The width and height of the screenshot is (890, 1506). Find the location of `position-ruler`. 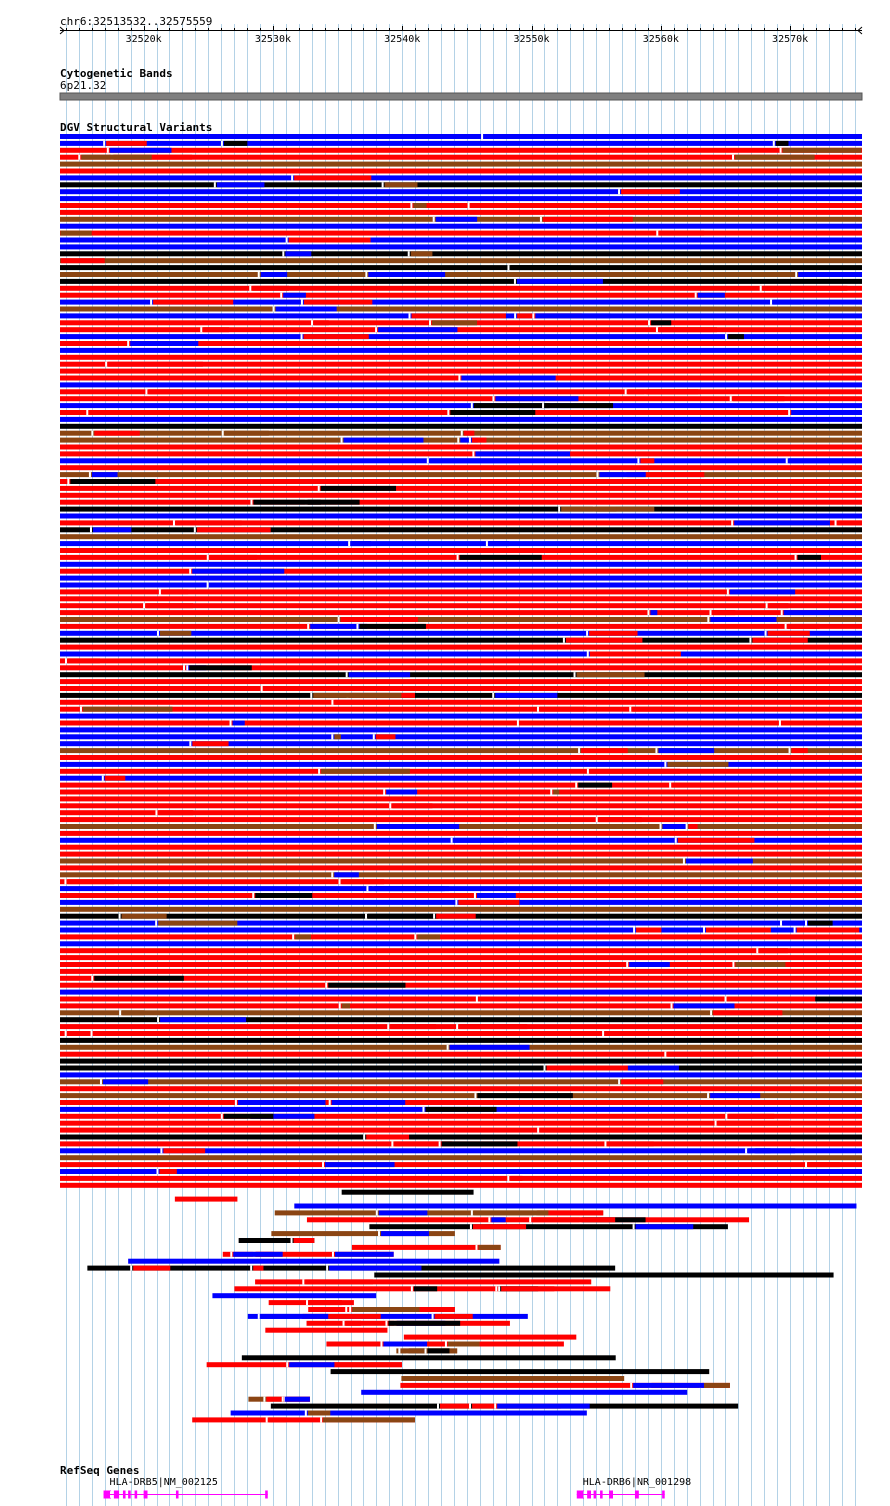

position-ruler is located at coordinates (445, 30).